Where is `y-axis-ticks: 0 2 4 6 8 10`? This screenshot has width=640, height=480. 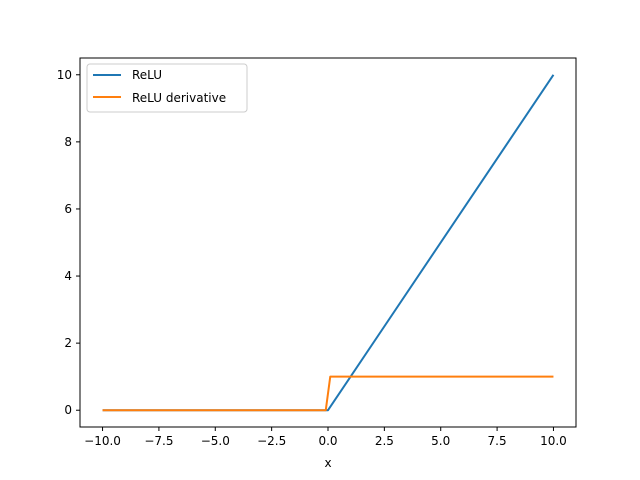 y-axis-ticks: 0 2 4 6 8 10 is located at coordinates (68, 242).